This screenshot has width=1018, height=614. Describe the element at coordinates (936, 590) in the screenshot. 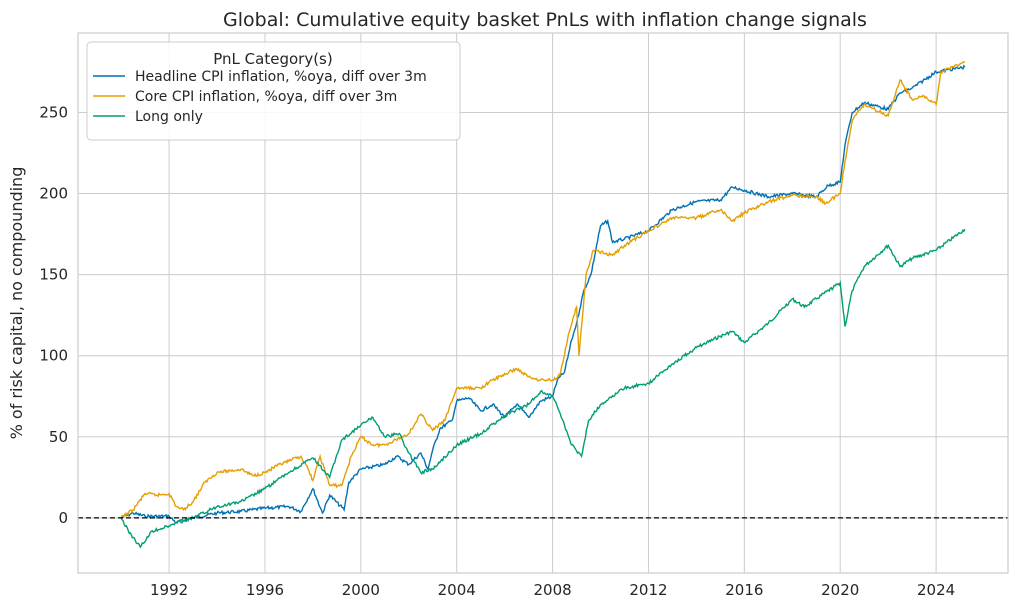

I see `x-tick-label: 2024` at that location.